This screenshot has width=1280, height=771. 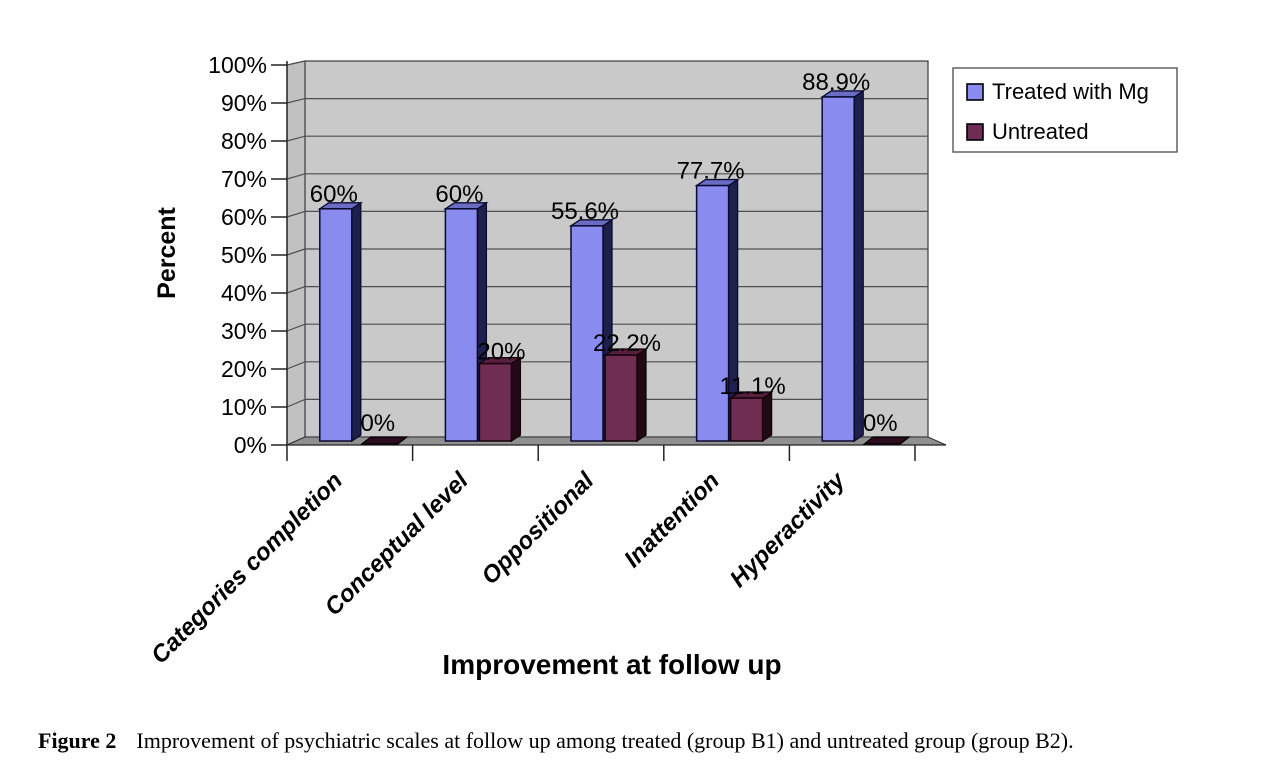 I want to click on data-label-untreated-inattention: 11.1%, so click(x=752, y=386).